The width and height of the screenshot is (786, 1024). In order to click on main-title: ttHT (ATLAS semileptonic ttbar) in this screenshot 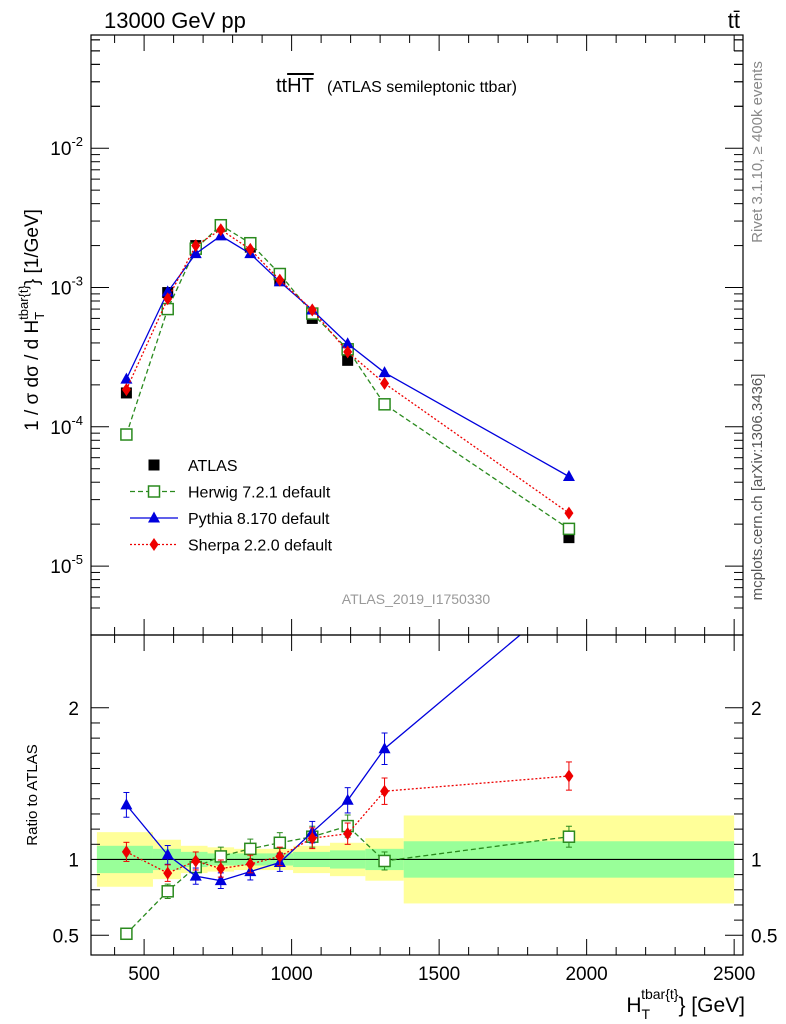, I will do `click(396, 86)`.